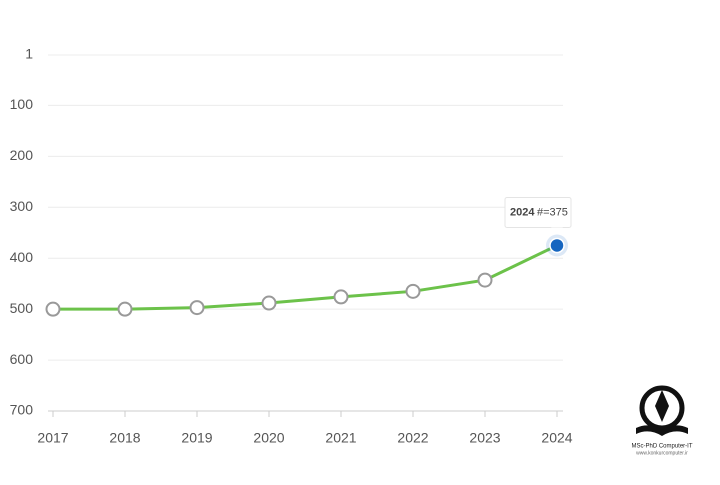  I want to click on tooltip: 2024 #=375, so click(538, 215).